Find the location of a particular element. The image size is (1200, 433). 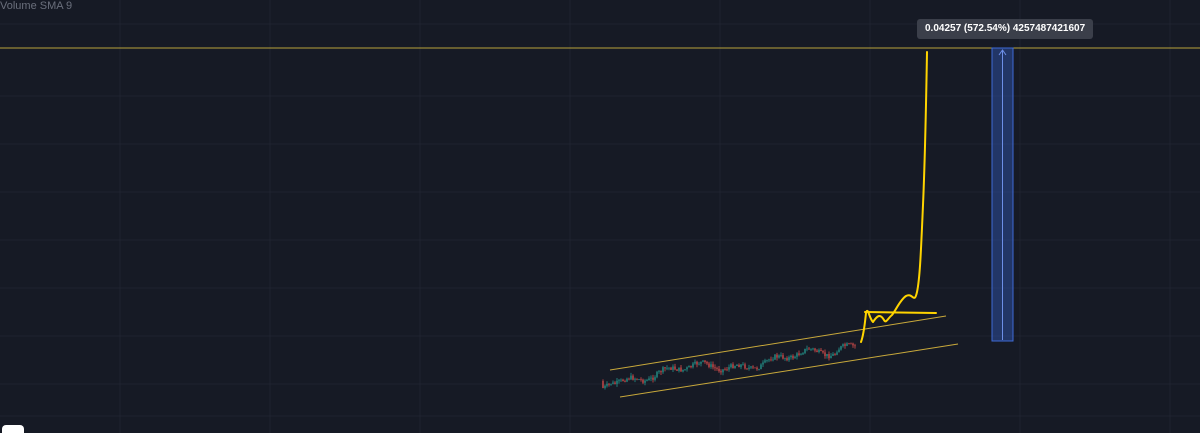

channel-lower-line is located at coordinates (789, 370).